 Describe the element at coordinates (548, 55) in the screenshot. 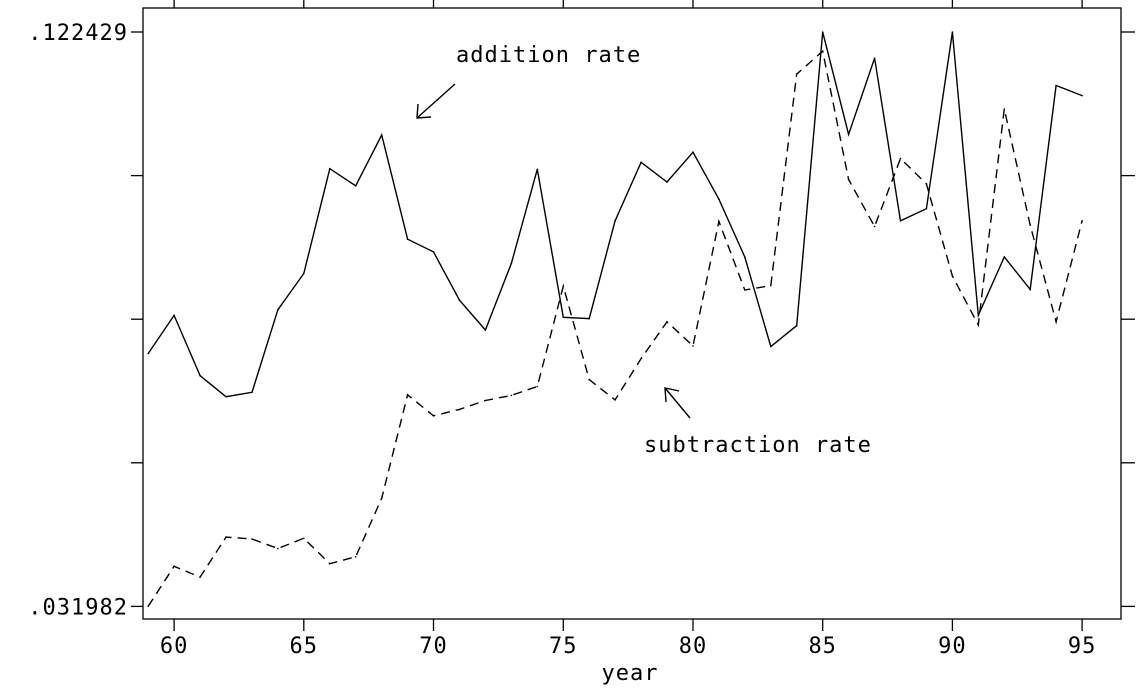

I see `annotation-addition-rate-label: addition rate` at that location.